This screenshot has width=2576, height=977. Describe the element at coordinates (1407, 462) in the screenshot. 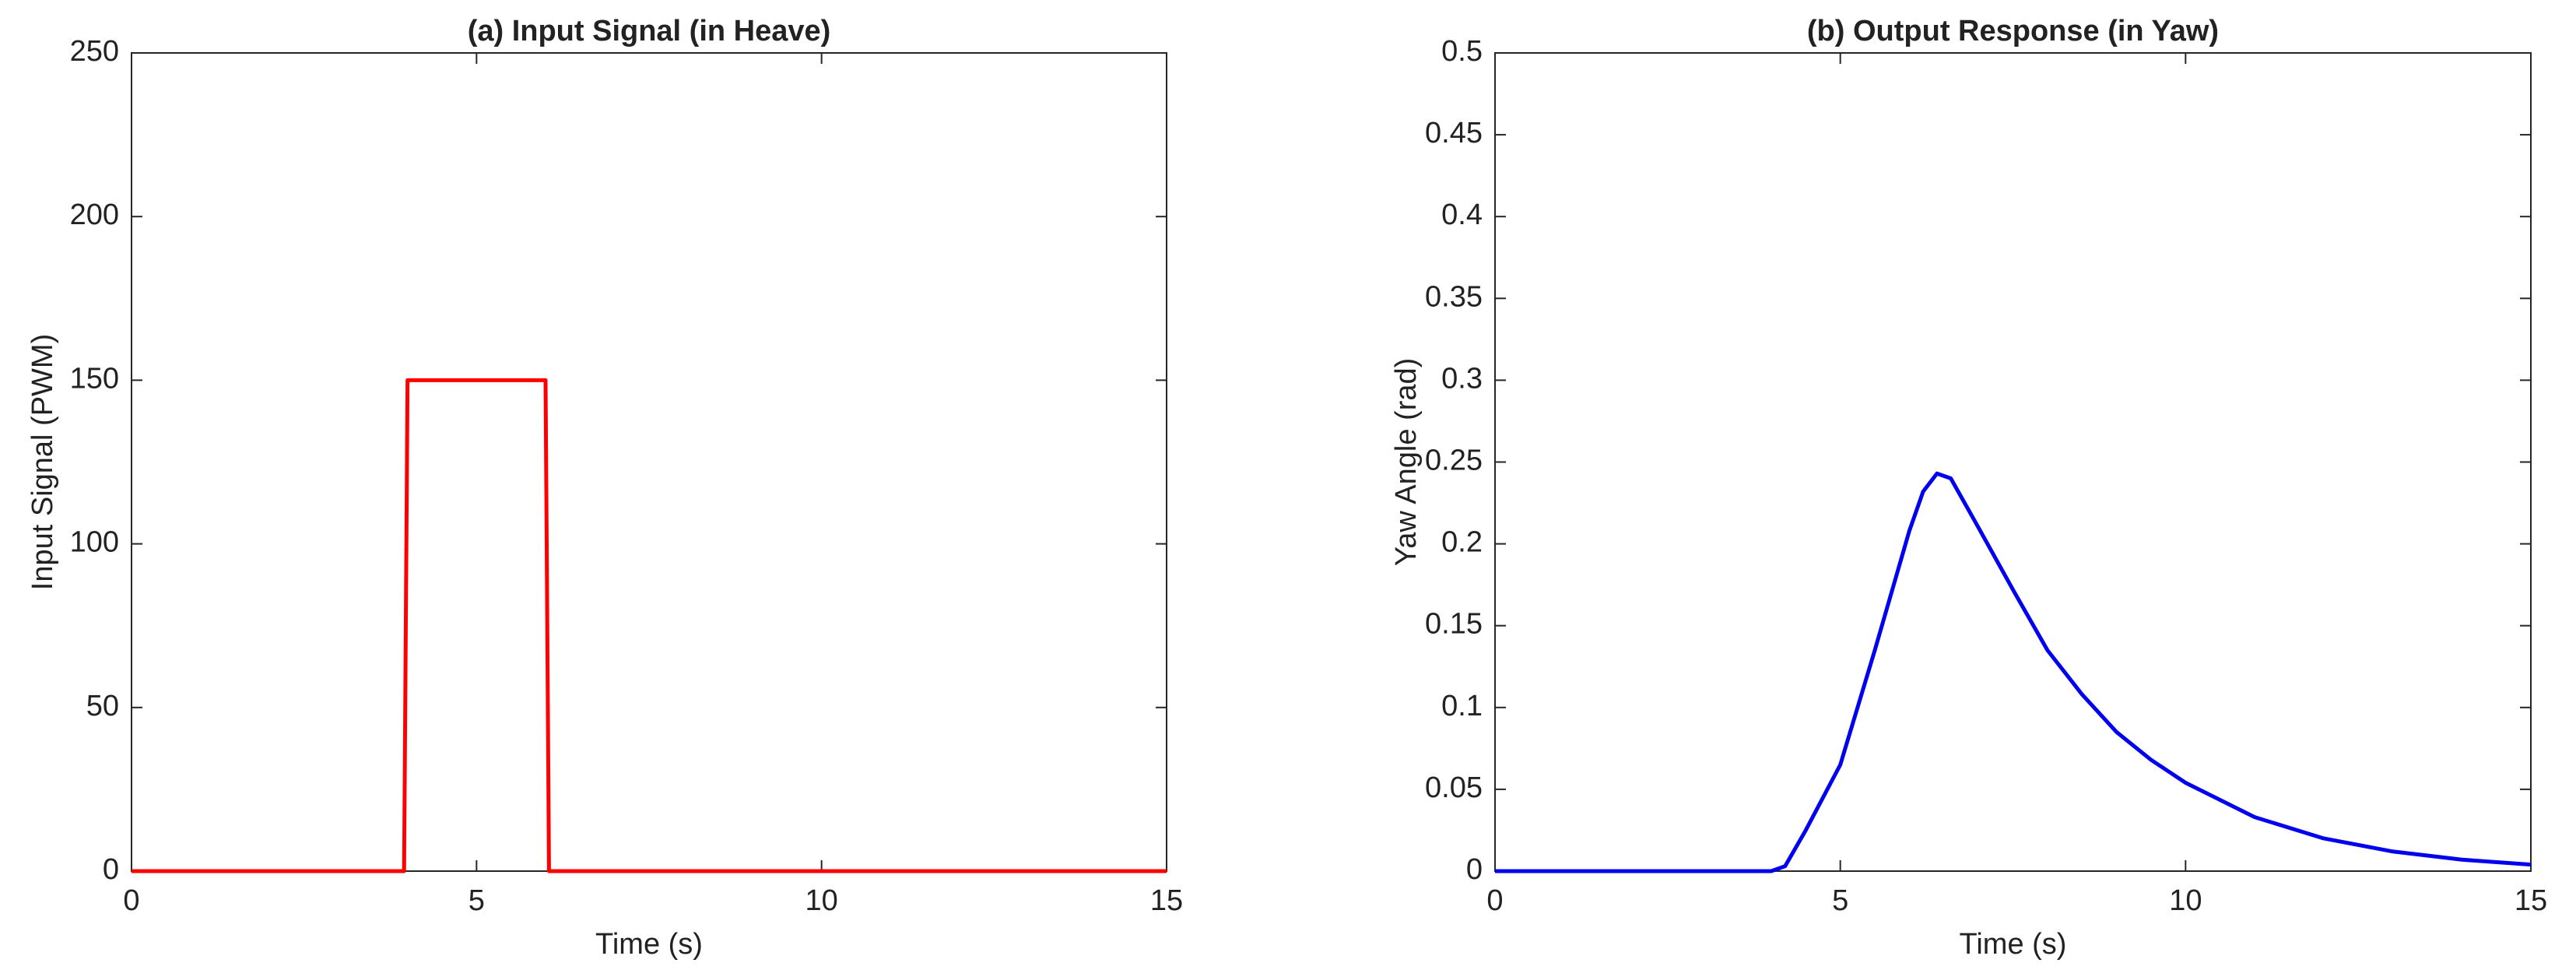

I see `y-axis-label: Yaw Angle (rad)` at that location.